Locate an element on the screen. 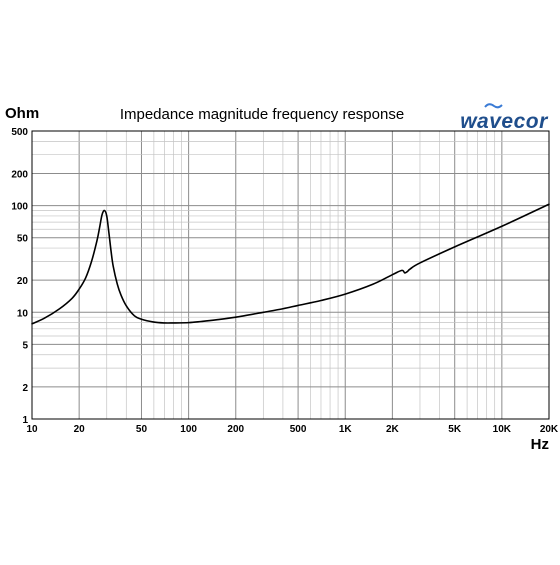 This screenshot has width=560, height=565. y-tick-label: 50 is located at coordinates (23, 239).